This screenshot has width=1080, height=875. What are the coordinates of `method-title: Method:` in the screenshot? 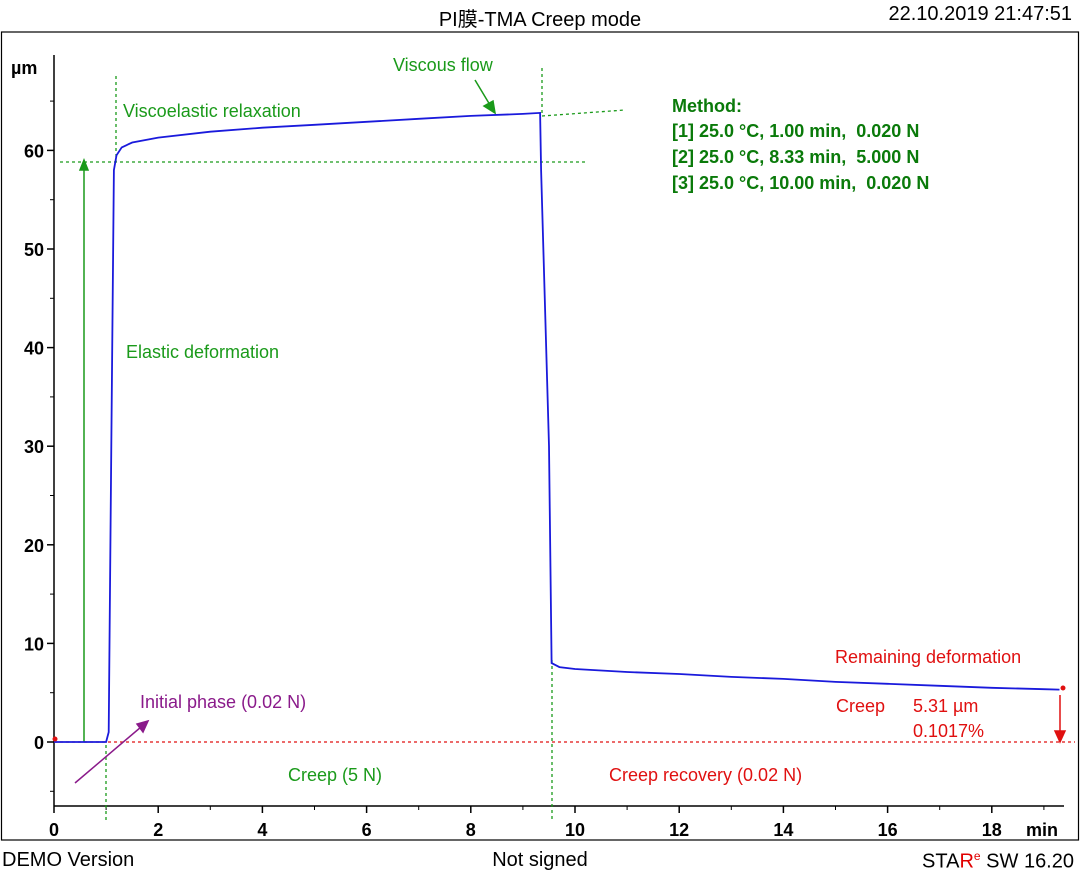 It's located at (707, 106).